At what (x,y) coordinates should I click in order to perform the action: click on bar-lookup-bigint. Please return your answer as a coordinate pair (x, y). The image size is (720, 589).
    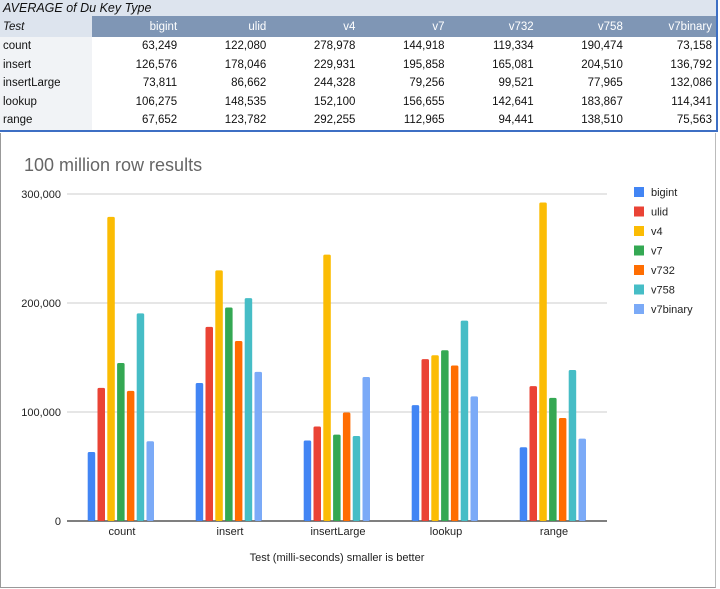
    Looking at the image, I should click on (415, 463).